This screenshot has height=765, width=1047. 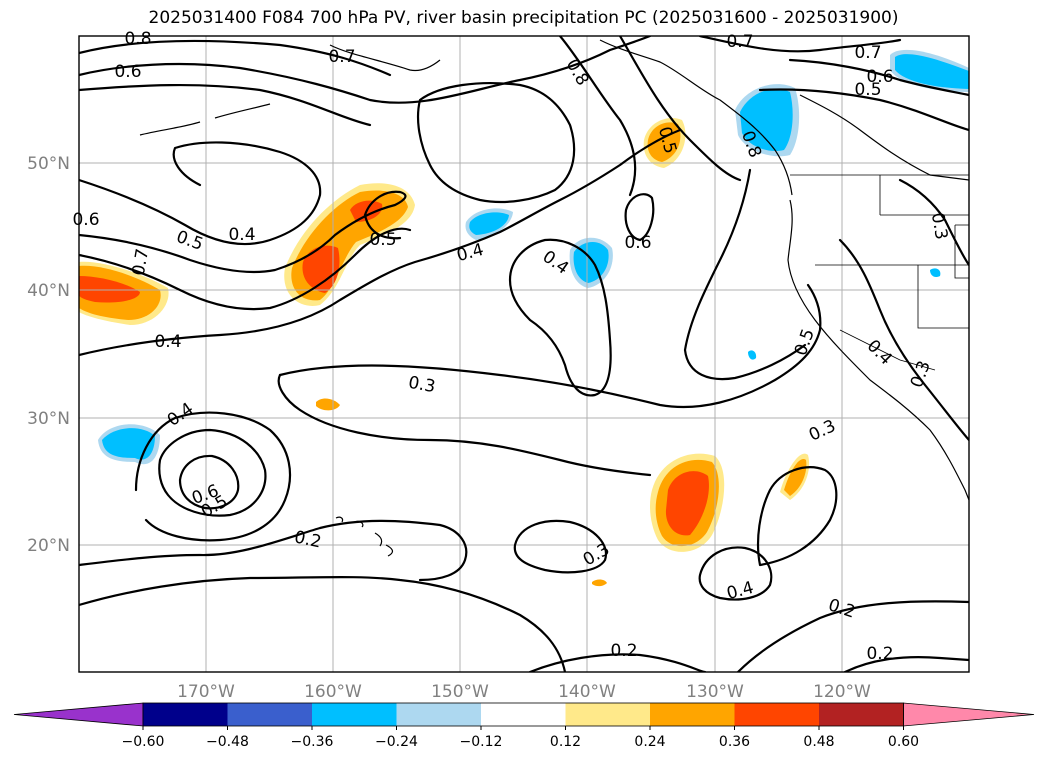 I want to click on colorbar-tick-label: 0.24, so click(x=649, y=742).